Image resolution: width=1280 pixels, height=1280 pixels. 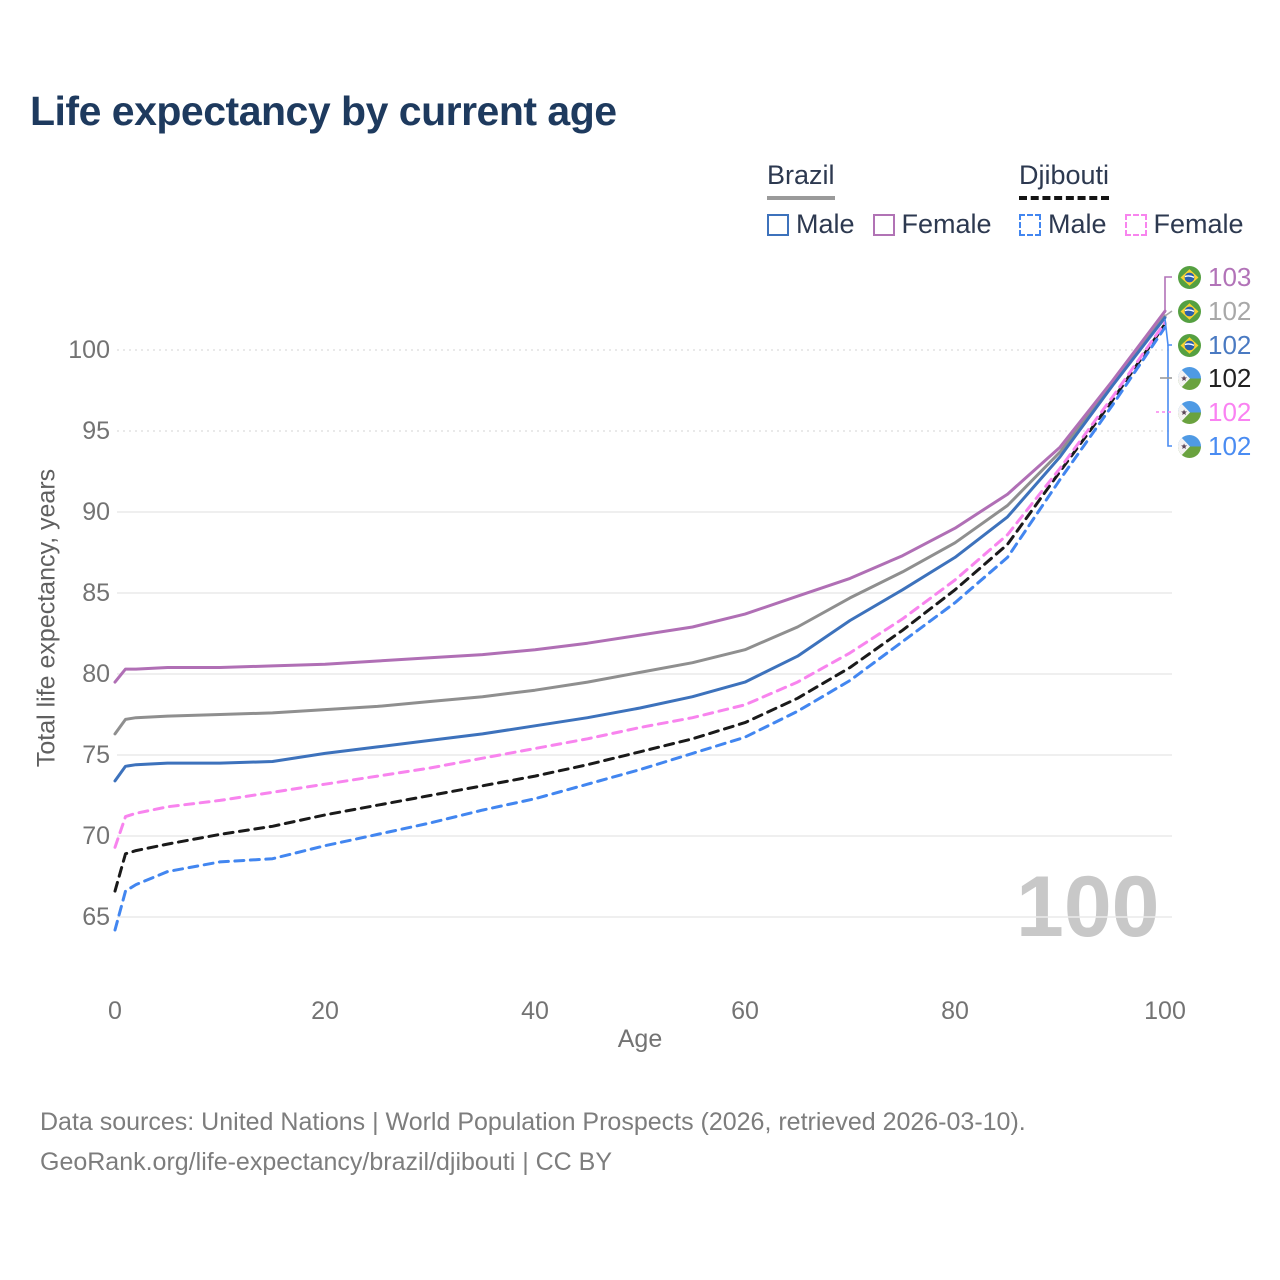 What do you see at coordinates (96, 755) in the screenshot?
I see `y-tick-label-75: 75` at bounding box center [96, 755].